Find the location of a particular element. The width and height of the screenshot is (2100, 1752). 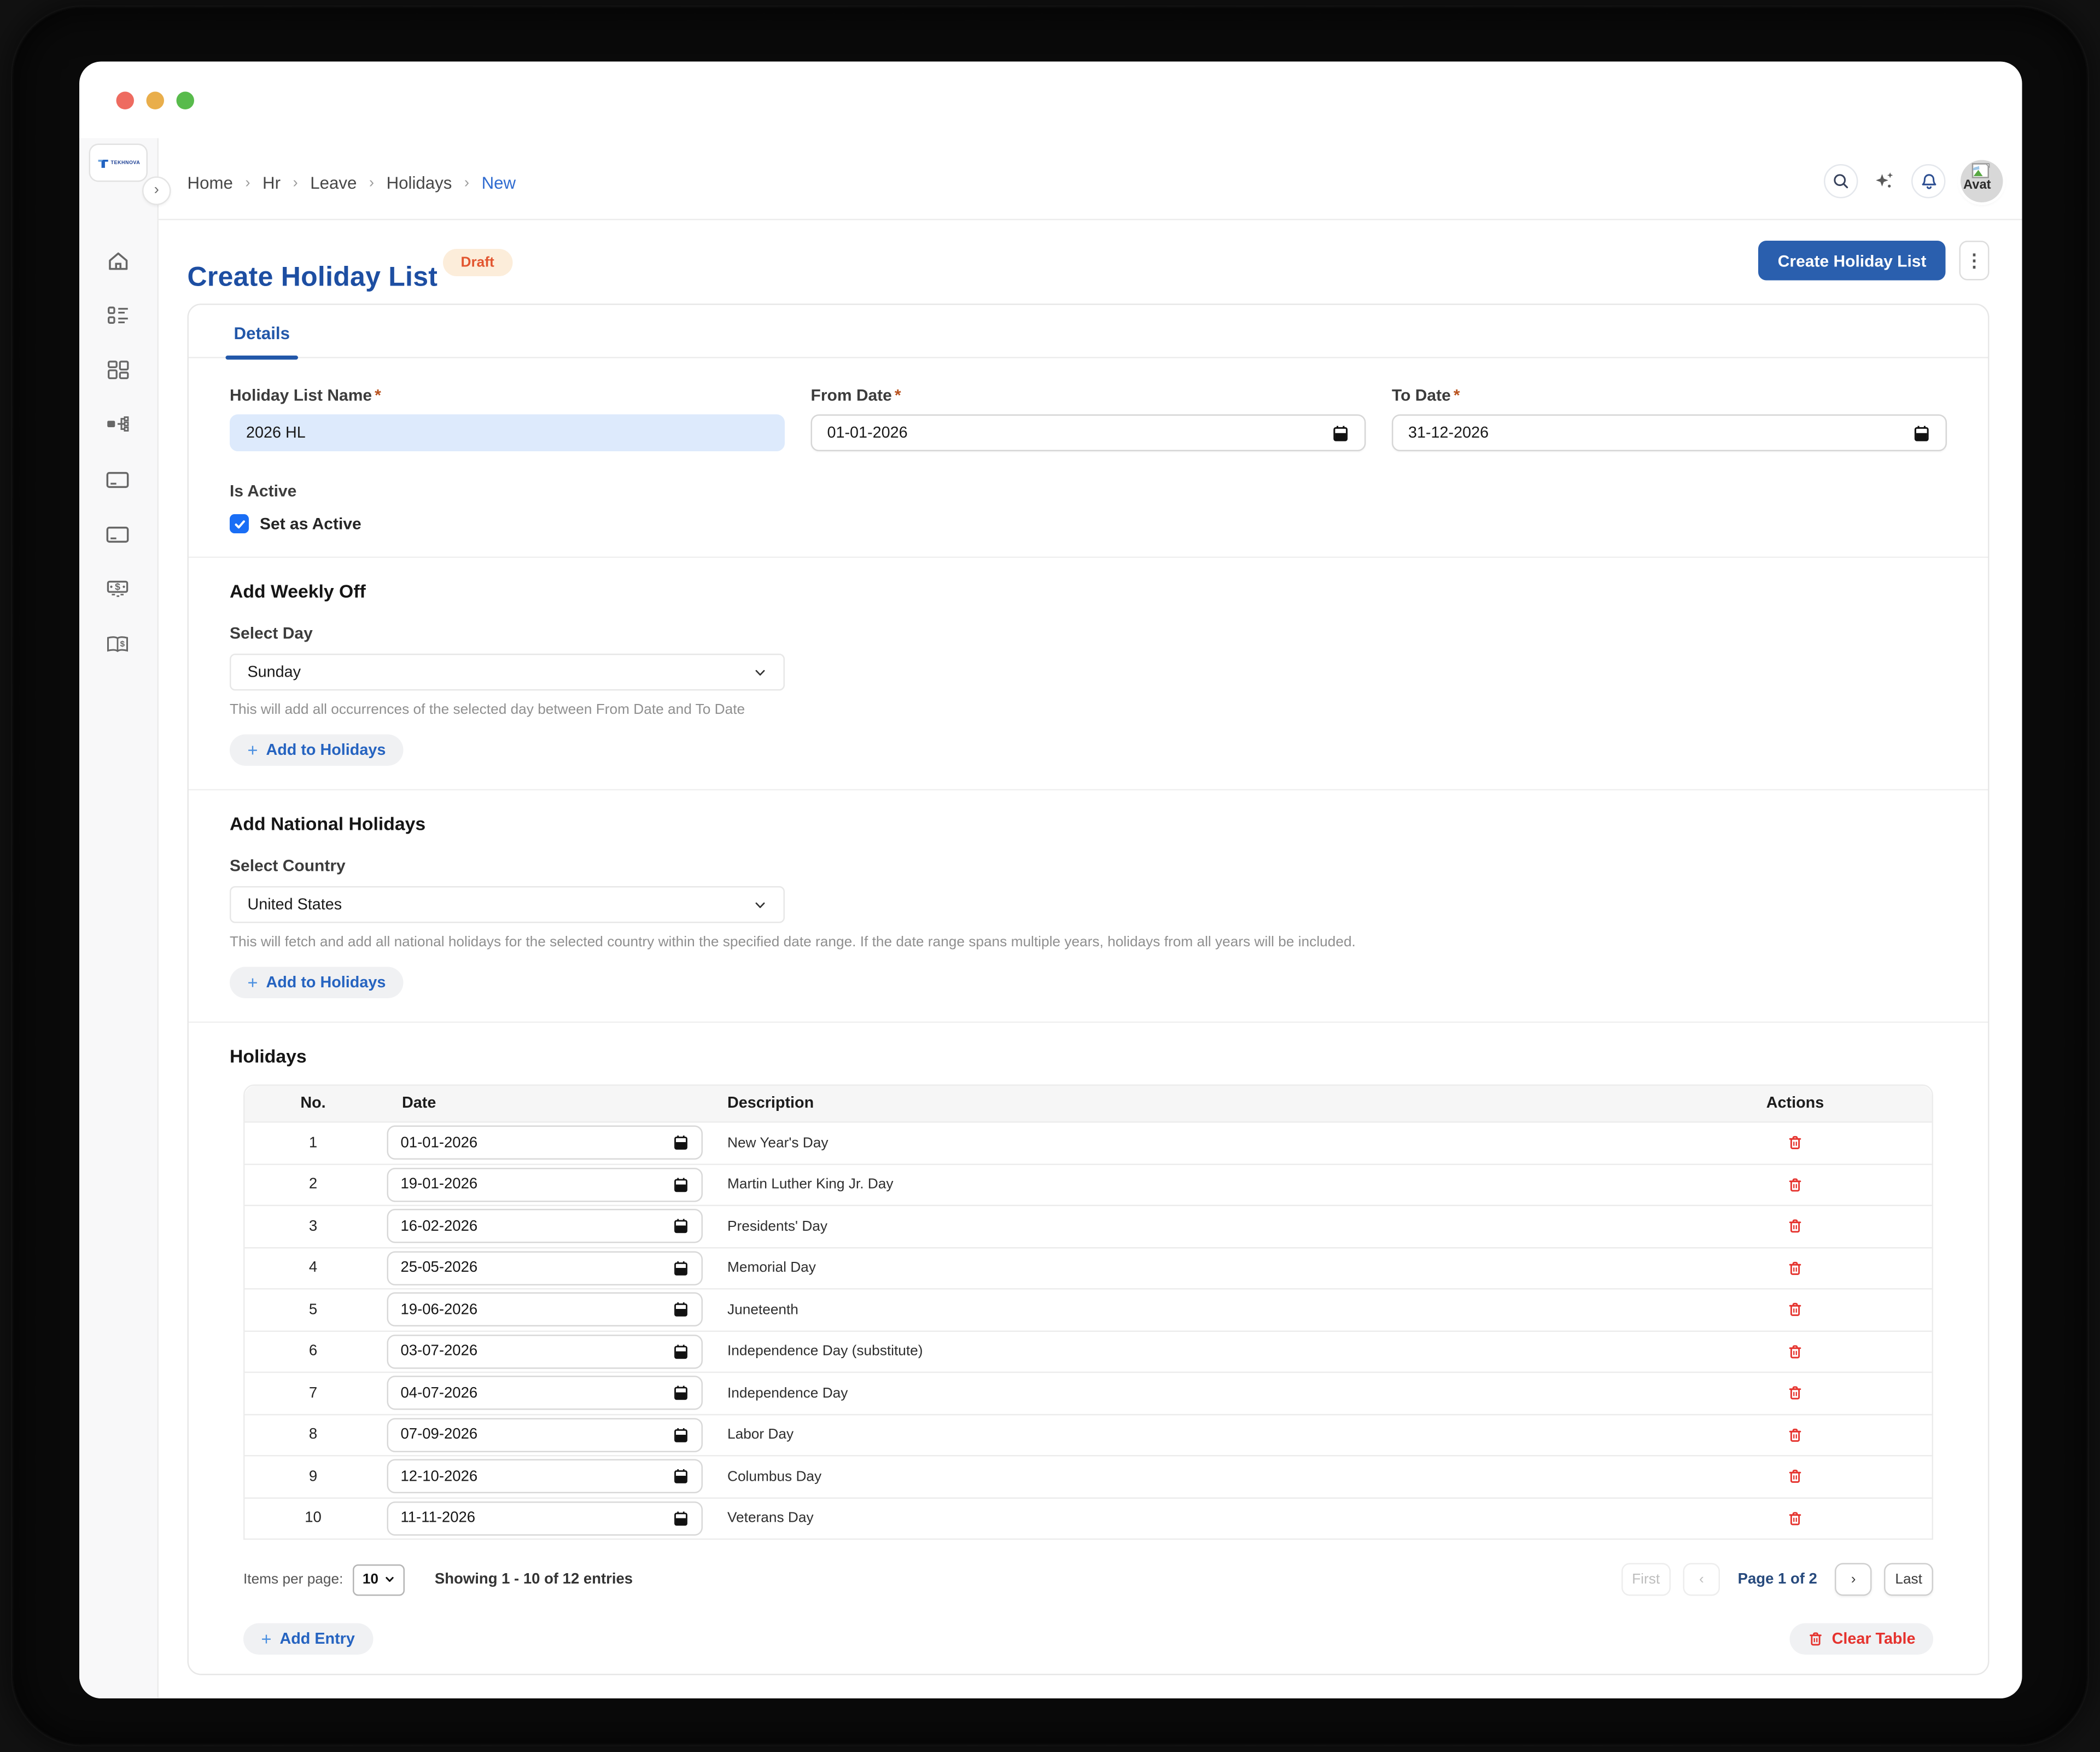

sidebar-item-dashboard is located at coordinates (117, 370).